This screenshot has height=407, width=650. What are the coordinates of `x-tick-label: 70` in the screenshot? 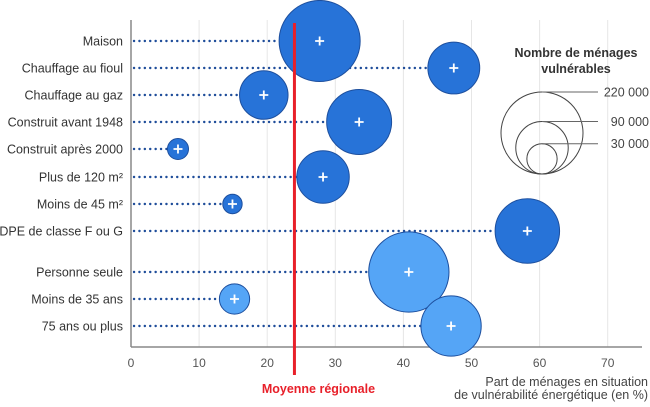 It's located at (608, 363).